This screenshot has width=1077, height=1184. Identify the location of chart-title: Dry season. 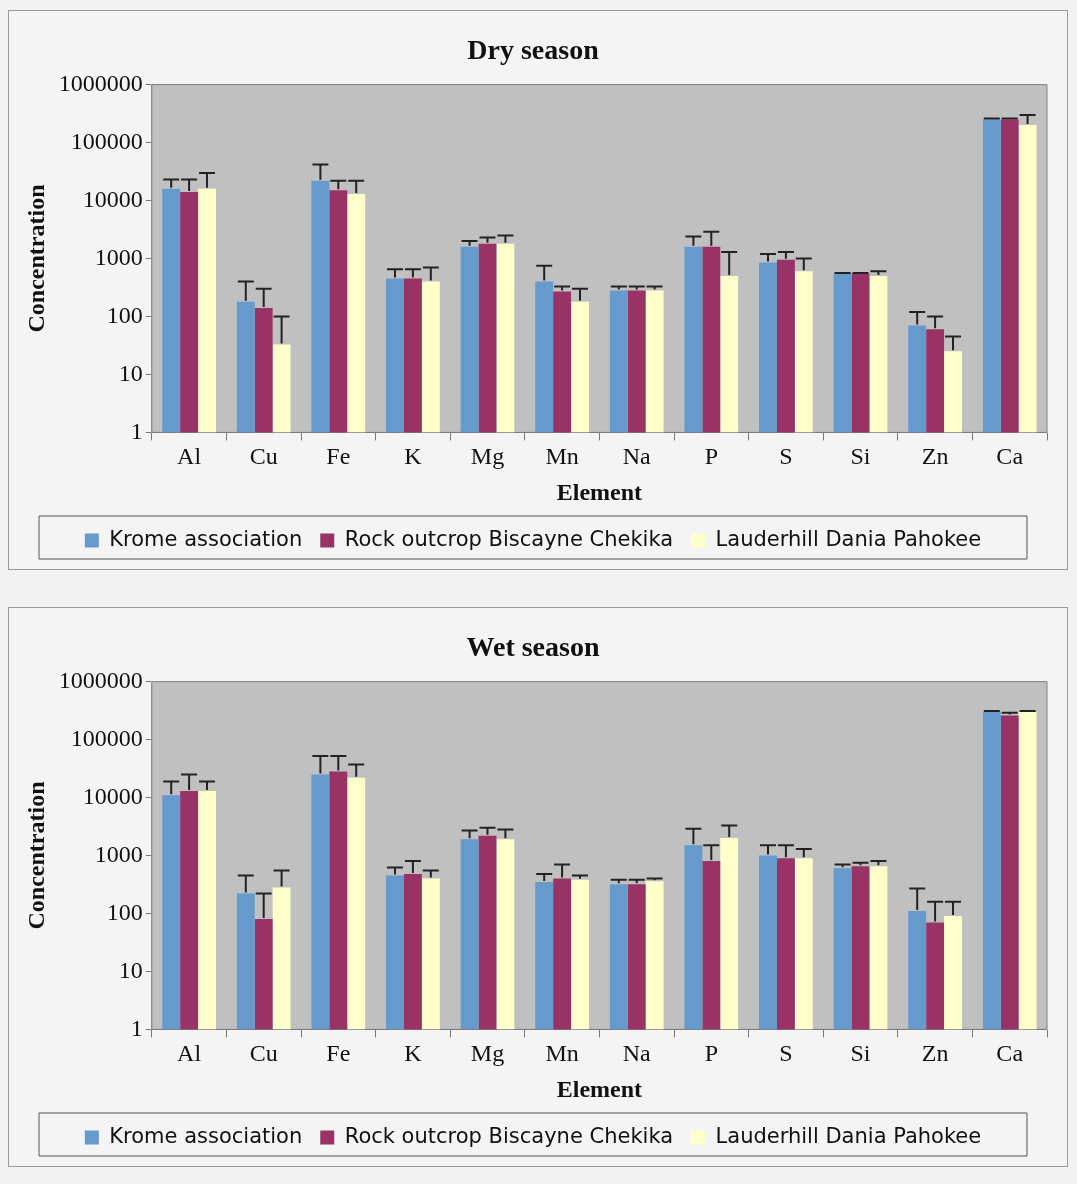
(533, 50).